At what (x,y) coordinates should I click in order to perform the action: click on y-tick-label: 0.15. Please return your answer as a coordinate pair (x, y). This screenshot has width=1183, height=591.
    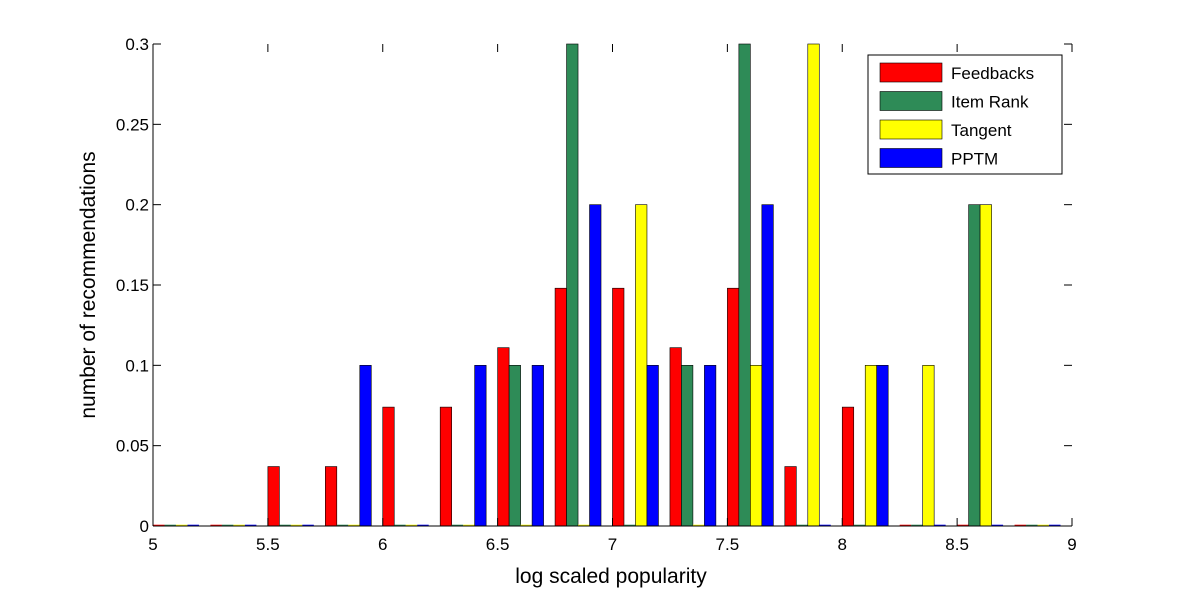
    Looking at the image, I should click on (132, 285).